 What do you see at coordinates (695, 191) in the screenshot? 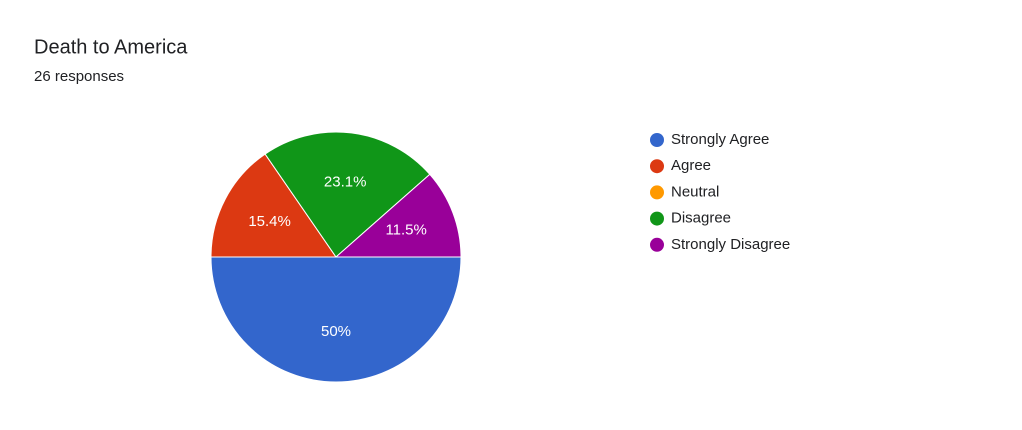
I see `legend-label: Neutral` at bounding box center [695, 191].